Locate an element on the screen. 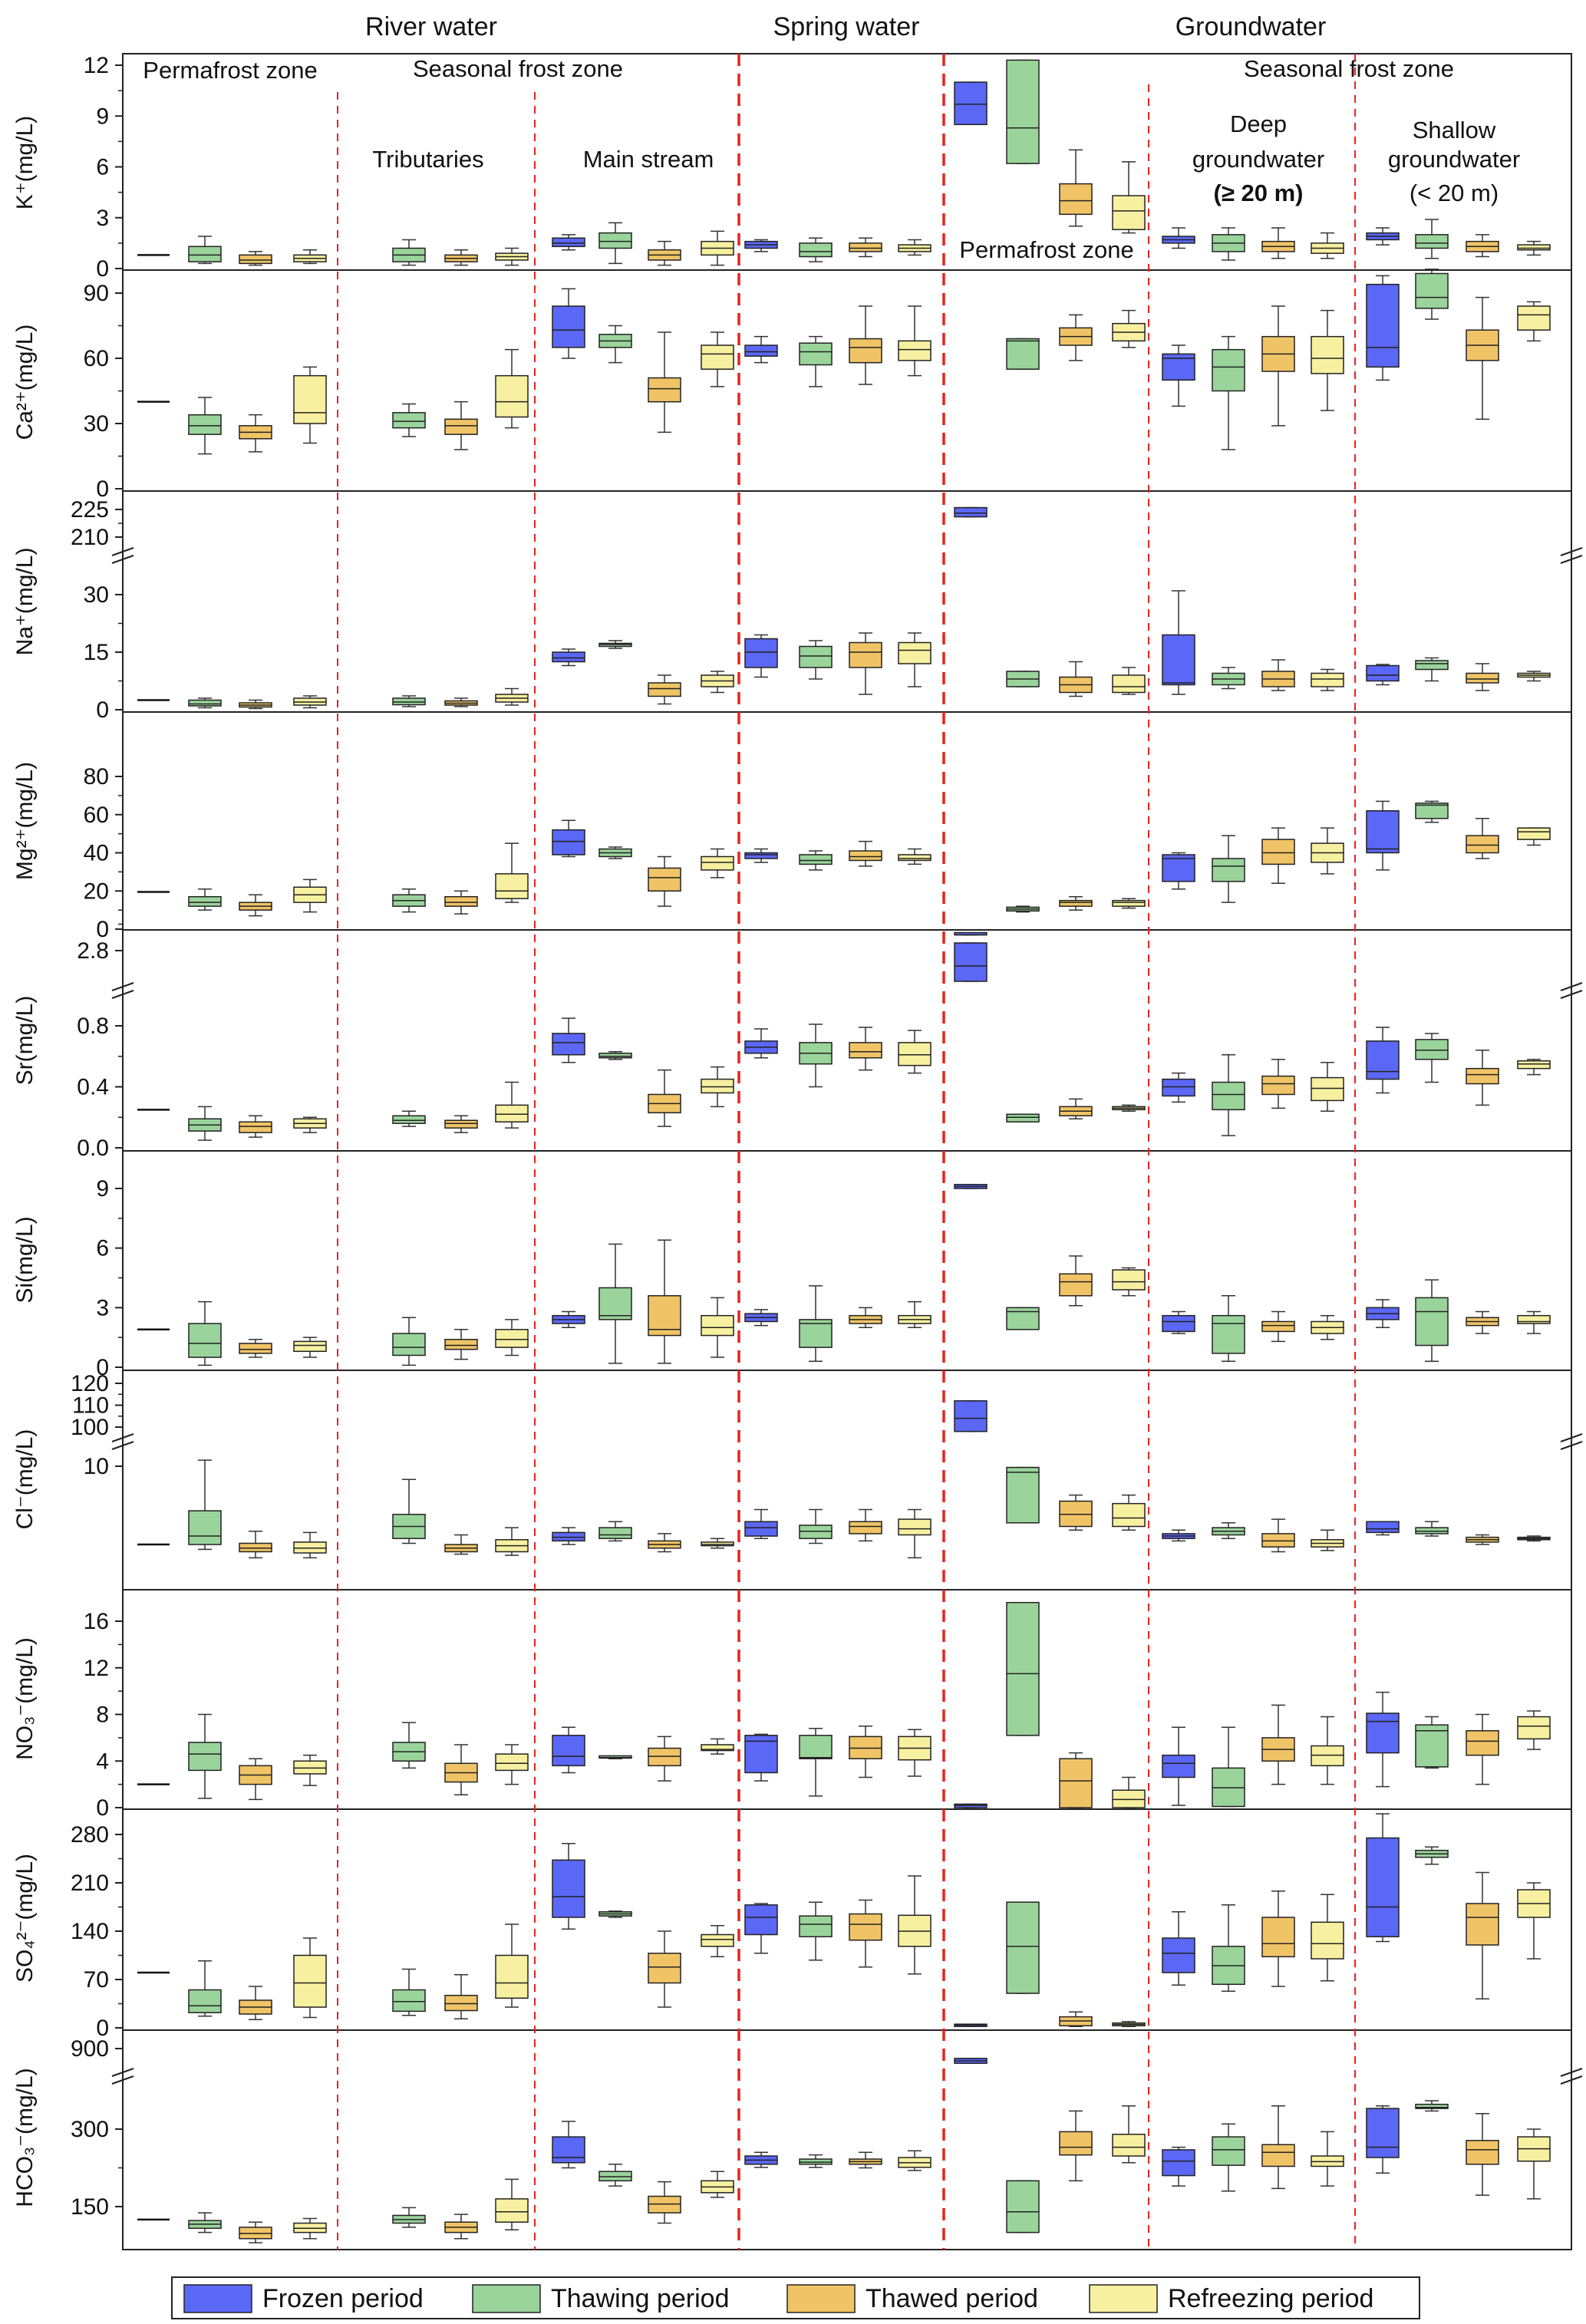  box-Na-g6-s1 is located at coordinates (1432, 665).